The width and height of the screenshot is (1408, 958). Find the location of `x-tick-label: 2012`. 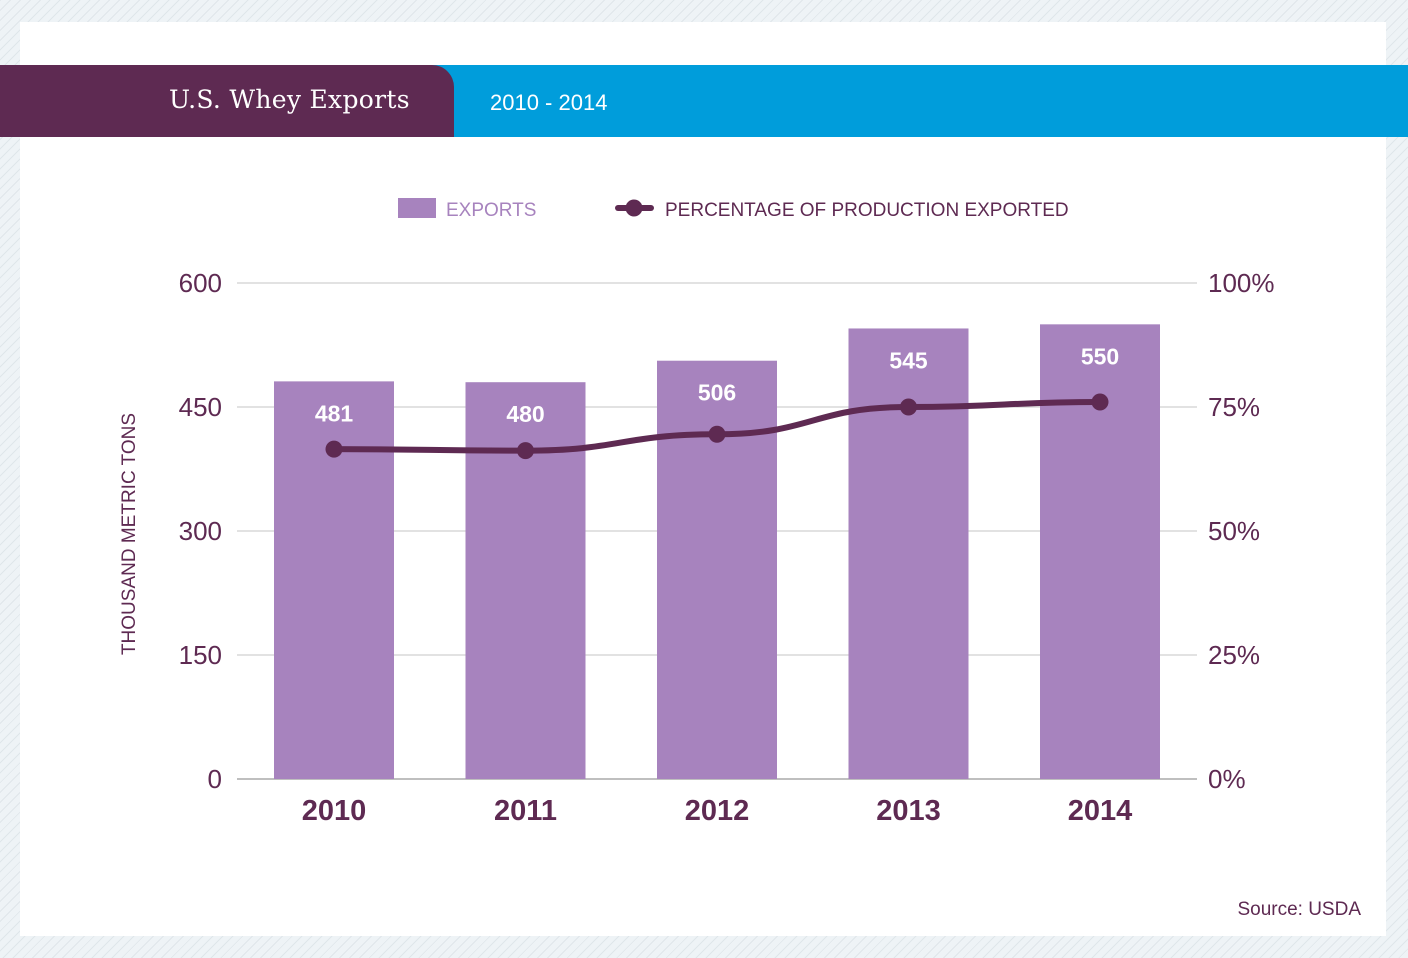

x-tick-label: 2012 is located at coordinates (717, 811).